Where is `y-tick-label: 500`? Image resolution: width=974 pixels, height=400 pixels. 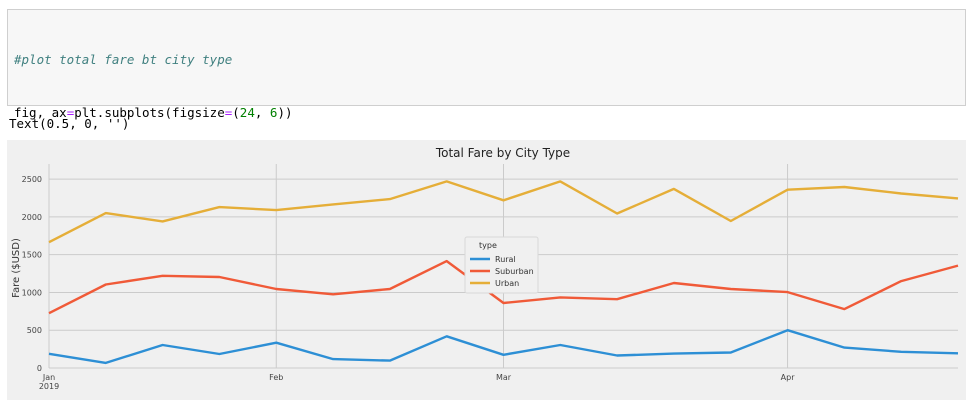 y-tick-label: 500 is located at coordinates (34, 330).